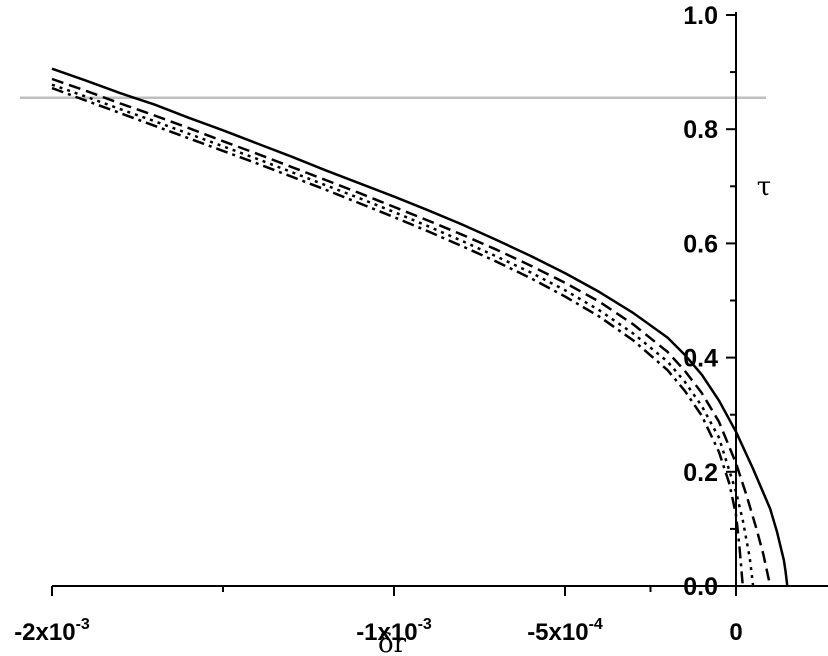  I want to click on y-tick-label: 0.6, so click(700, 244).